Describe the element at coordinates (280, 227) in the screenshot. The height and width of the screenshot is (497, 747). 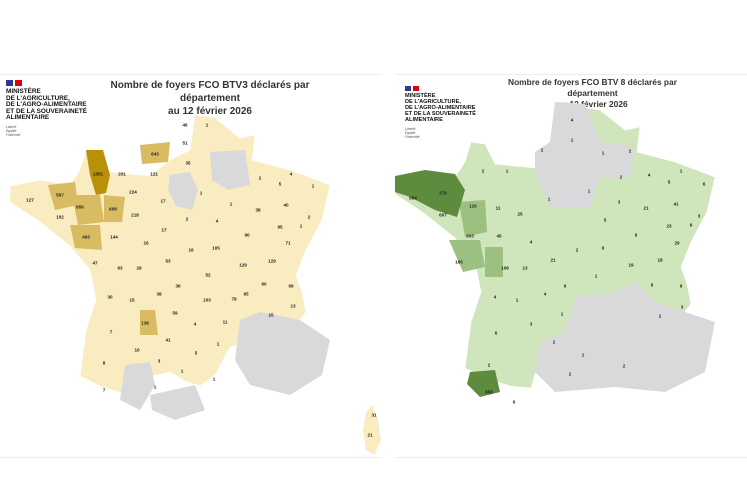
I see `department-count-label: 95` at that location.